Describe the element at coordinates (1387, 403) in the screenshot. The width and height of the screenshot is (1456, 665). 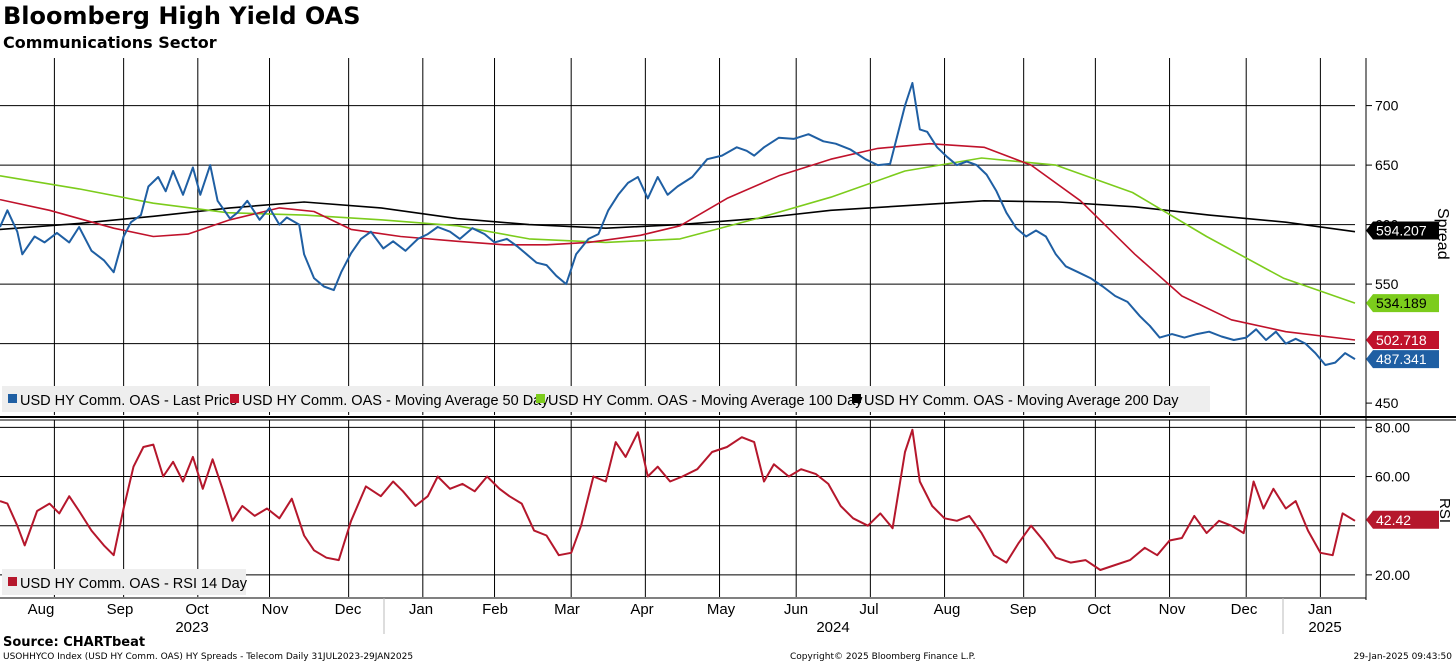
I see `y-tick-label: 450` at that location.